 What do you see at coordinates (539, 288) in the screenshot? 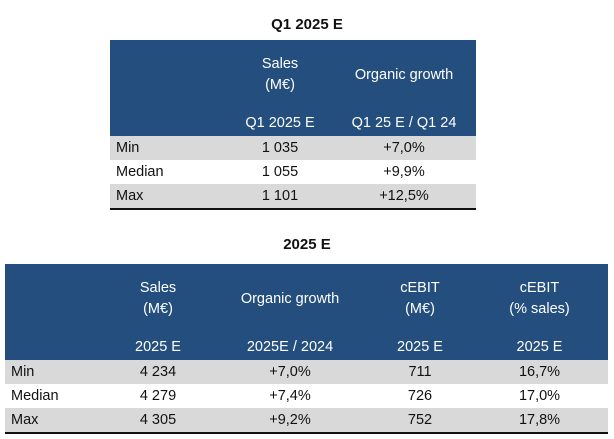
I see `t2-header-cebit-pct-l1: cEBIT` at bounding box center [539, 288].